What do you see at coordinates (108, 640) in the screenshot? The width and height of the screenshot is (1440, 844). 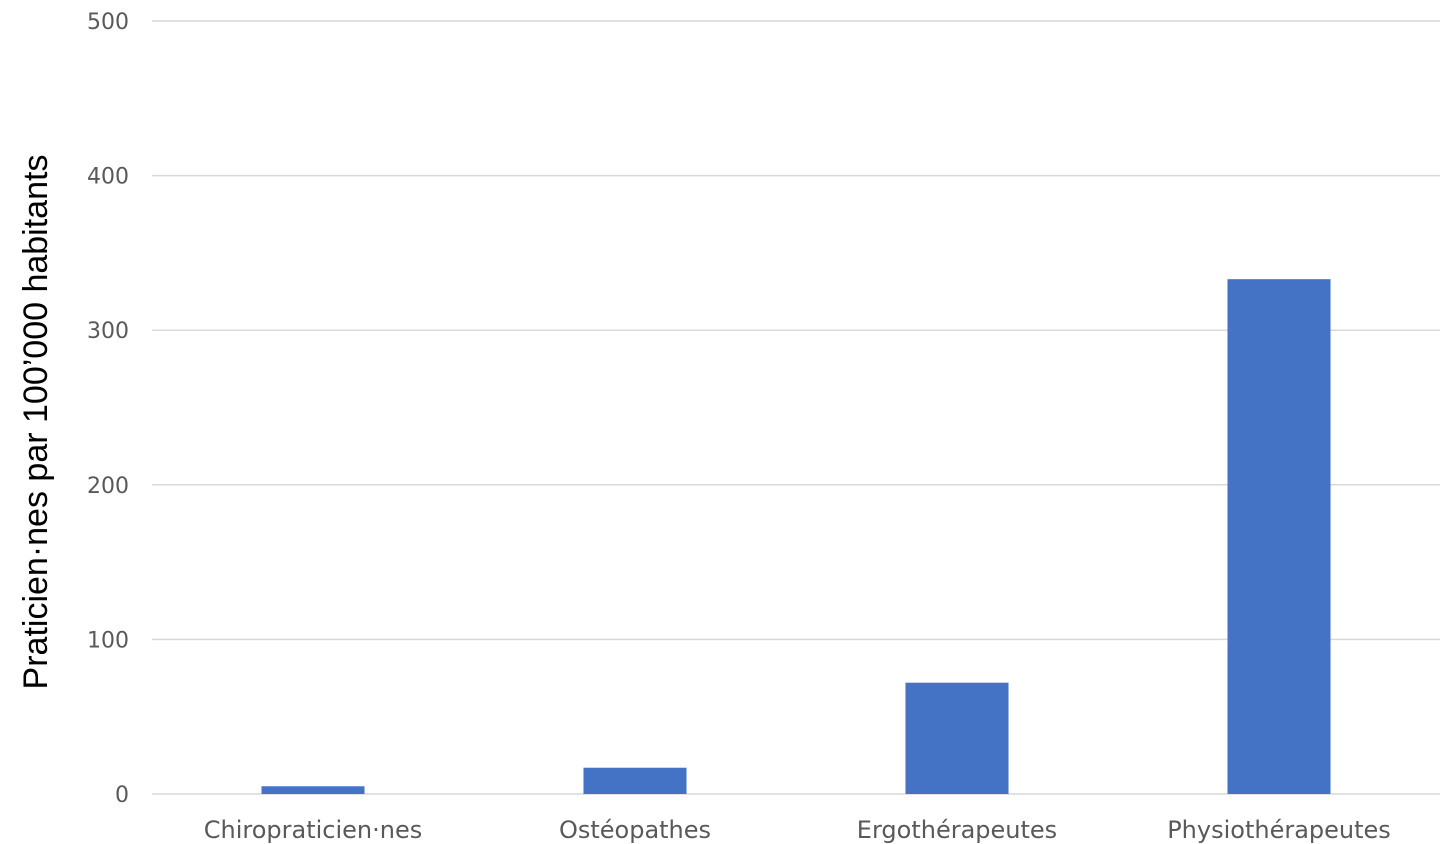 I see `y-tick-label: 100` at bounding box center [108, 640].